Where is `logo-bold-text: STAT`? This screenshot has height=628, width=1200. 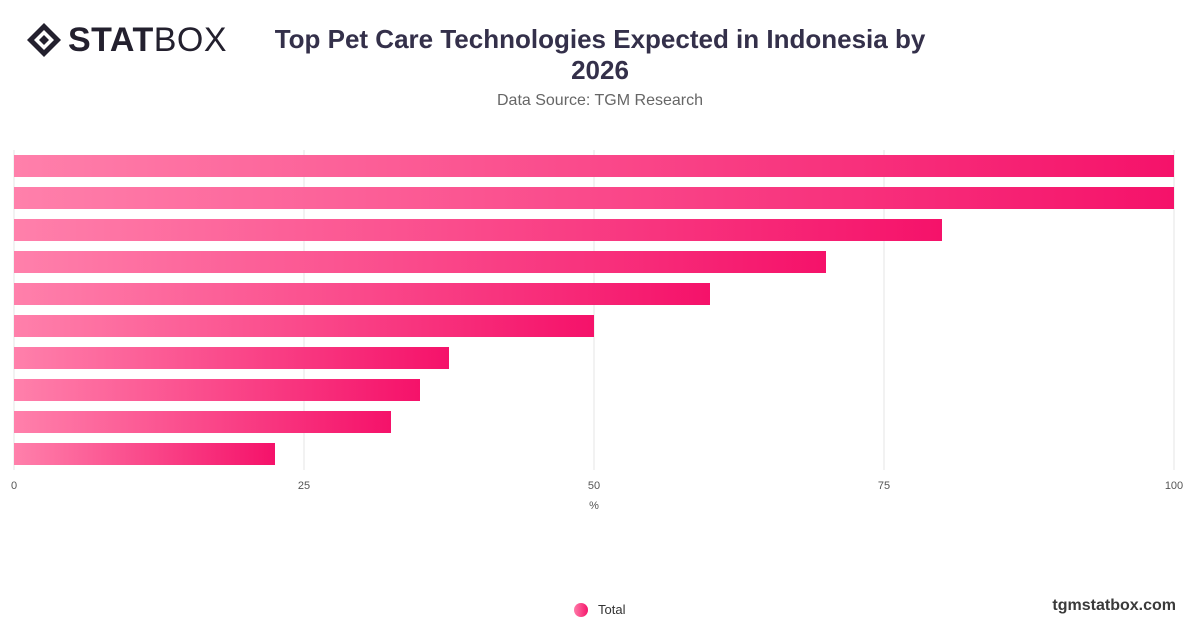 logo-bold-text: STAT is located at coordinates (111, 40).